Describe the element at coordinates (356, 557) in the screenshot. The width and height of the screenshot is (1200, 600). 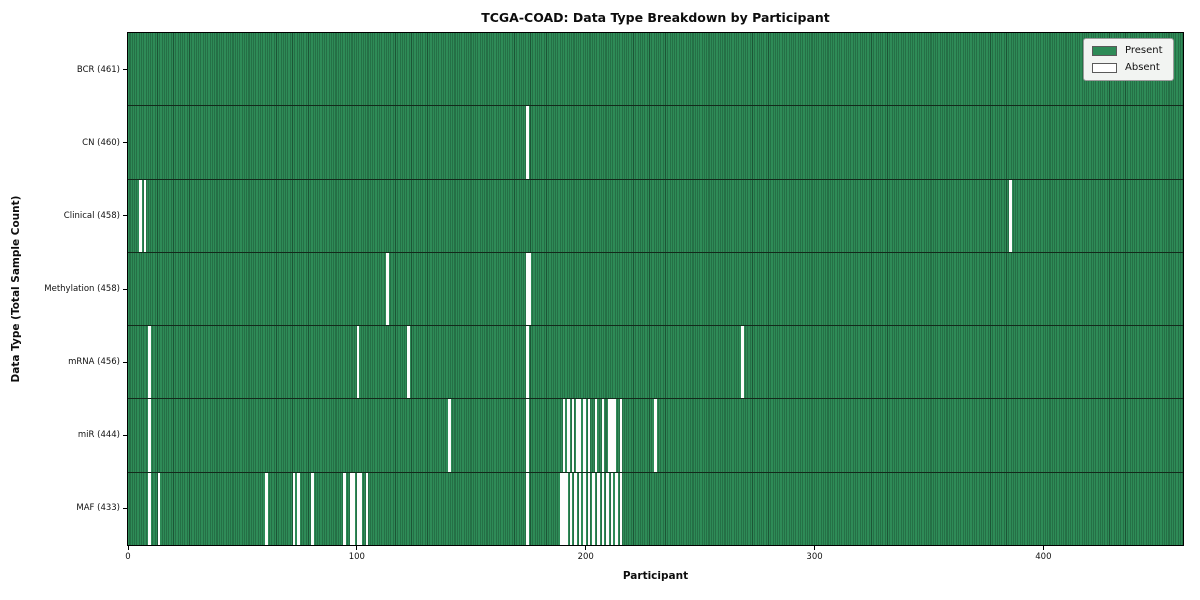
I see `x-tick-label-100: 100` at that location.